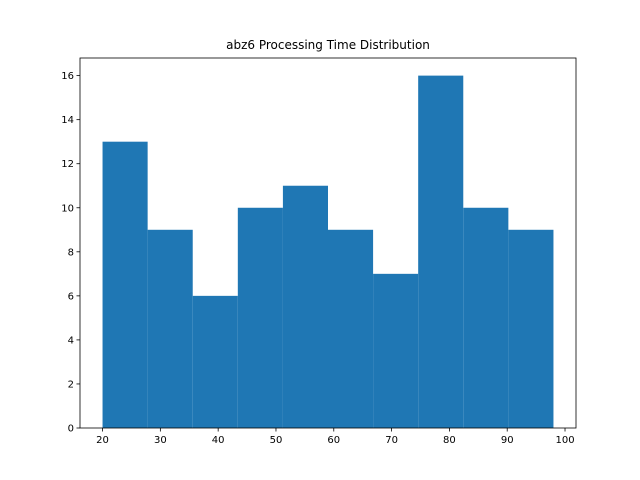 This screenshot has height=480, width=640. Describe the element at coordinates (328, 45) in the screenshot. I see `chart-title: abz6 Processing Time Distribution` at that location.